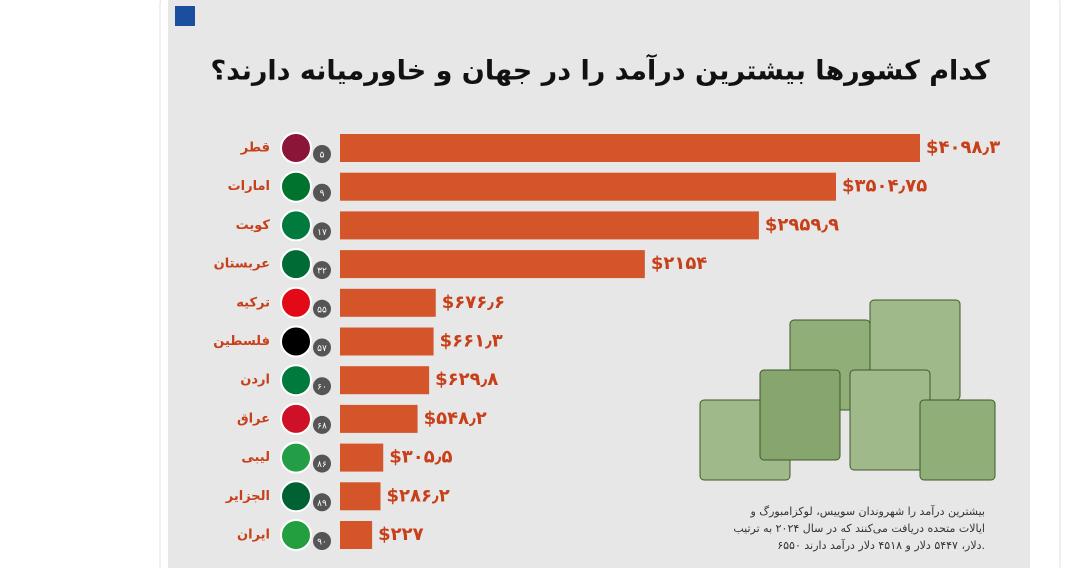 This screenshot has width=1077, height=572. I want to click on value-label: $۲۸۶٫۲, so click(418, 495).